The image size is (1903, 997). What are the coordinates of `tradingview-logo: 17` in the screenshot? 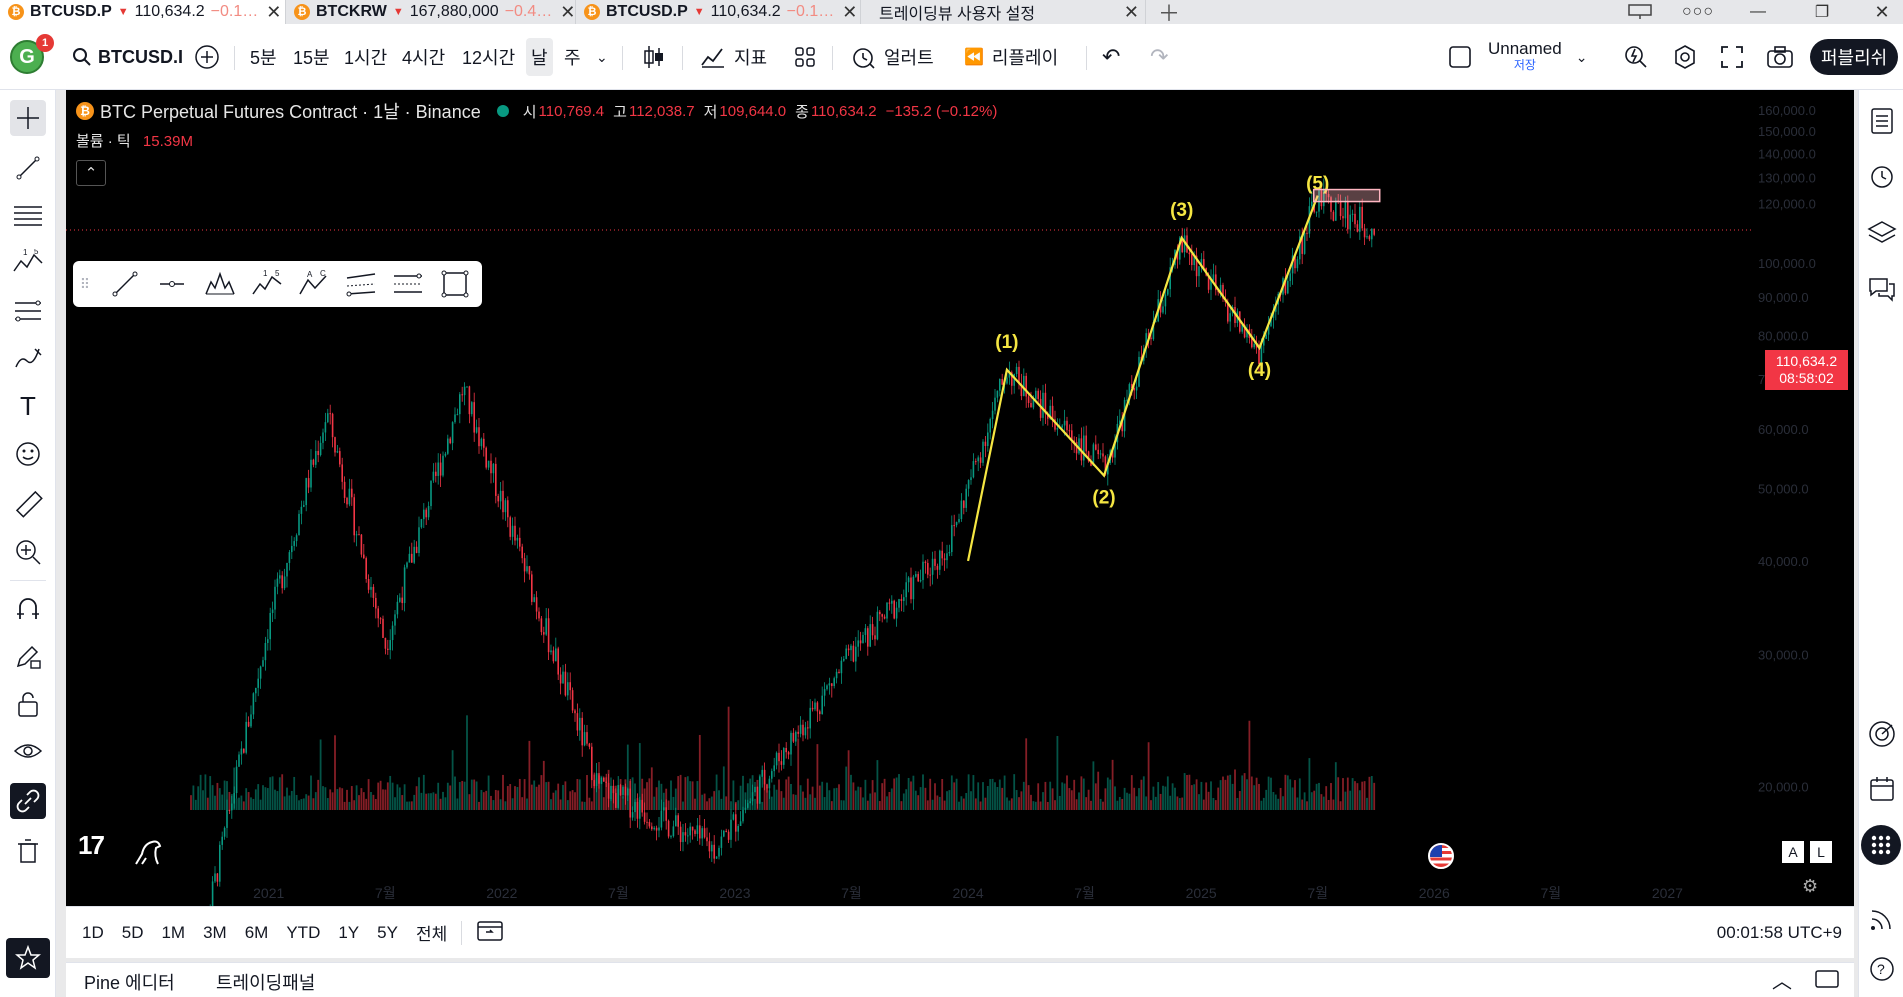 It's located at (91, 845).